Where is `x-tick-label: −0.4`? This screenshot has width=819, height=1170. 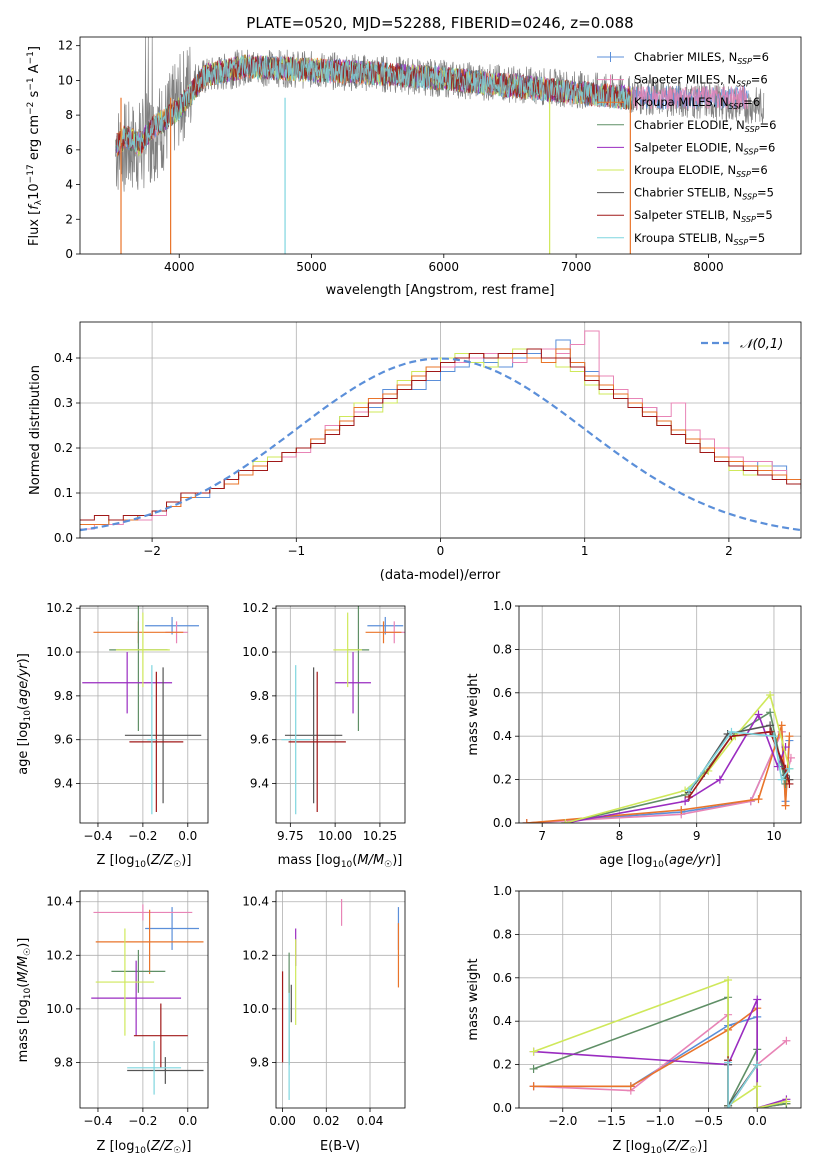
x-tick-label: −0.4 is located at coordinates (97, 1121).